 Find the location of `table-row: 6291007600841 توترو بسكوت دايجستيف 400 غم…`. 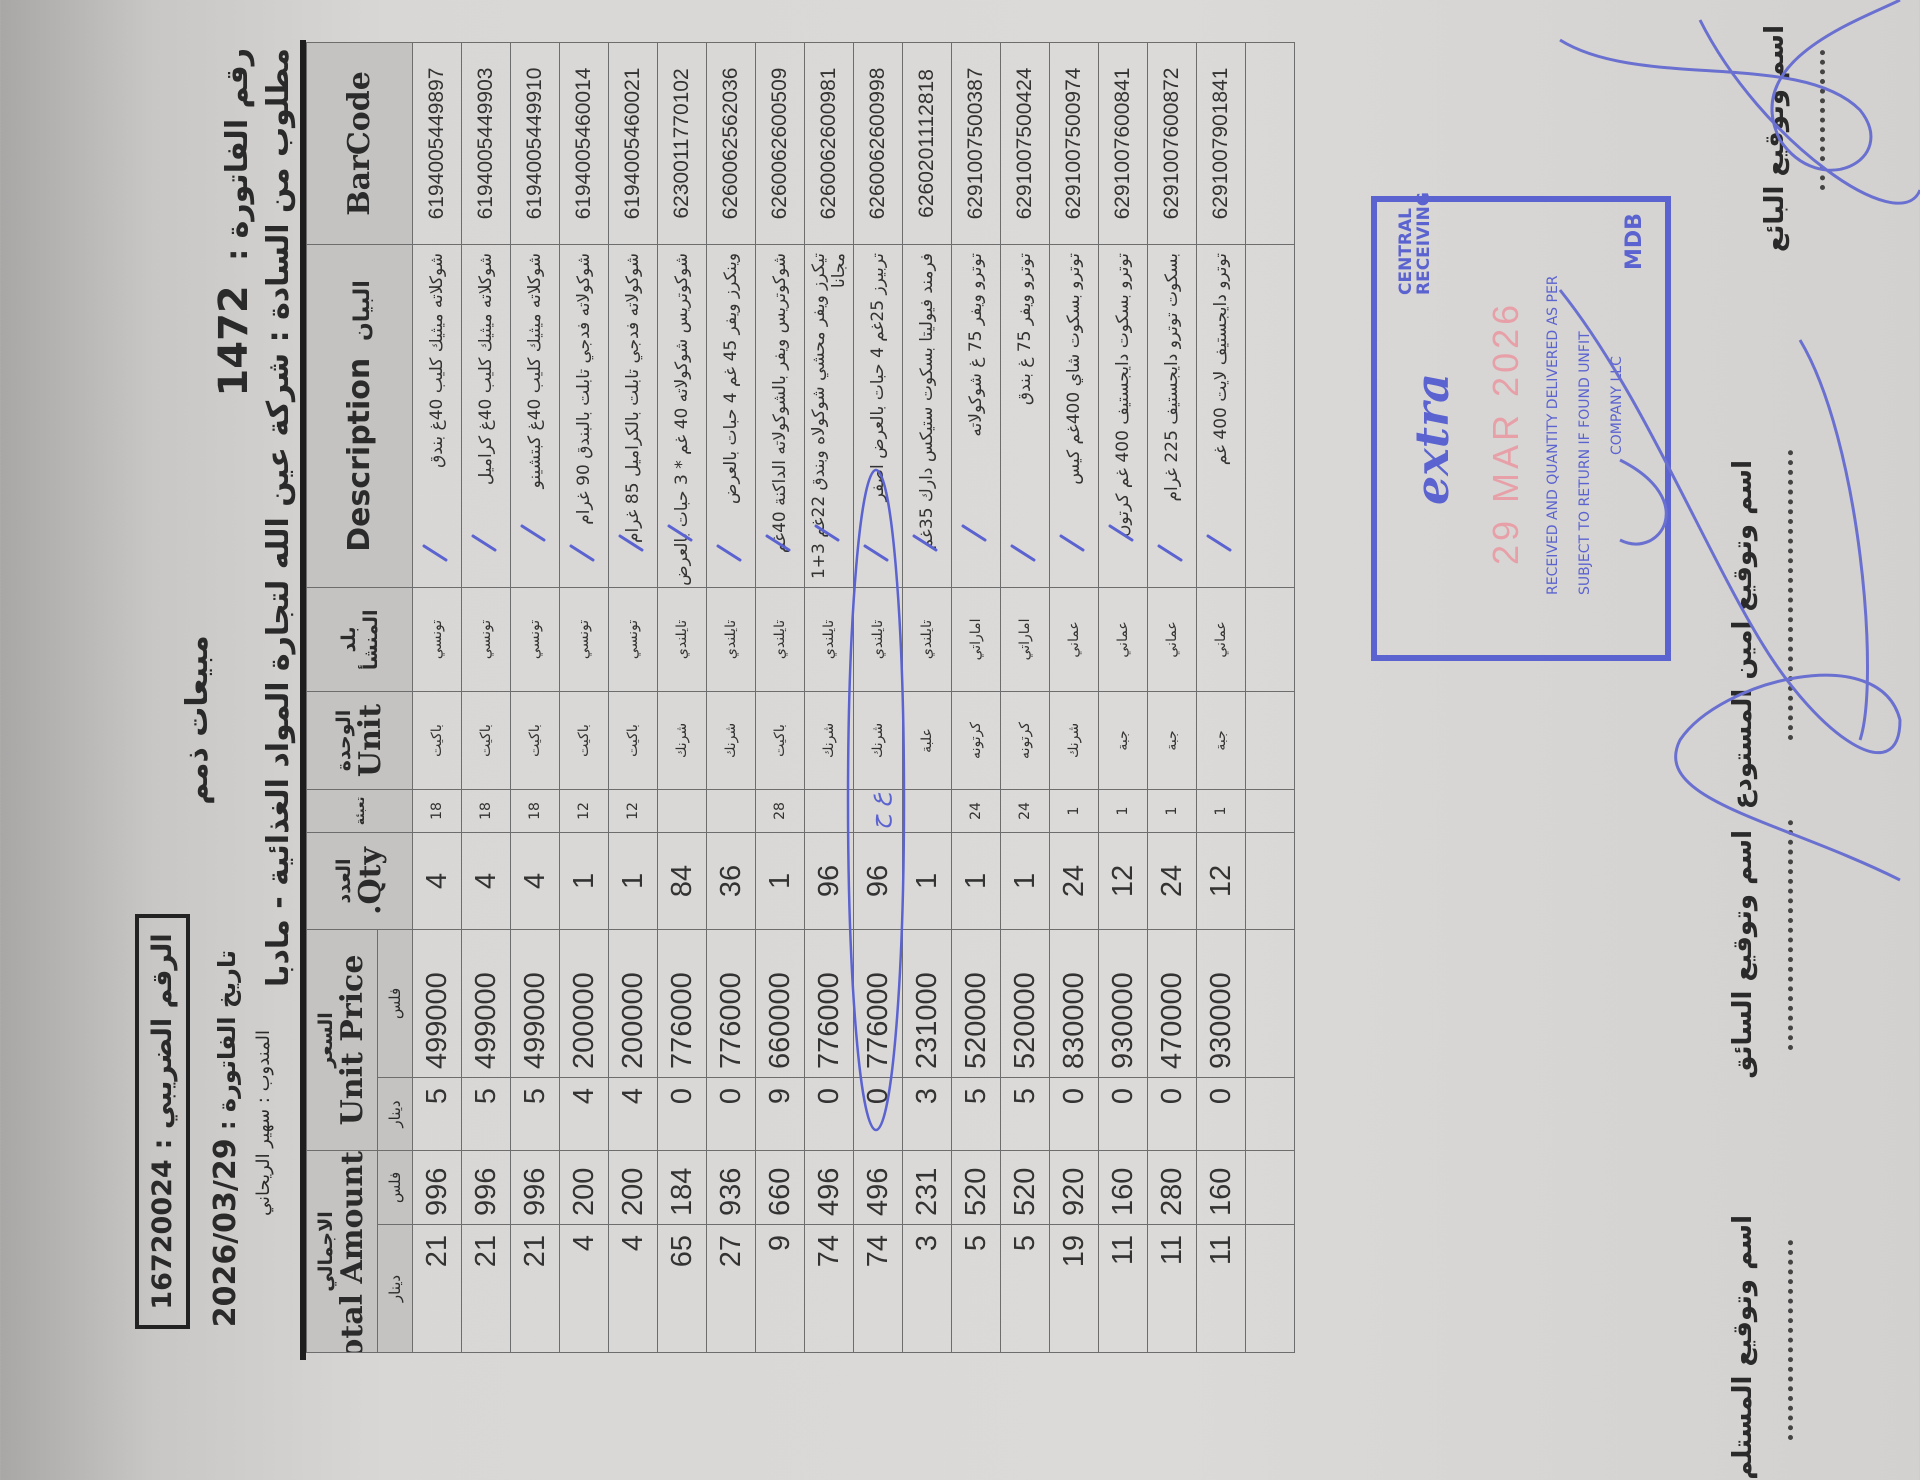

table-row: 6291007600841 توترو بسكوت دايجستيف 400 غم… is located at coordinates (1123, 697).